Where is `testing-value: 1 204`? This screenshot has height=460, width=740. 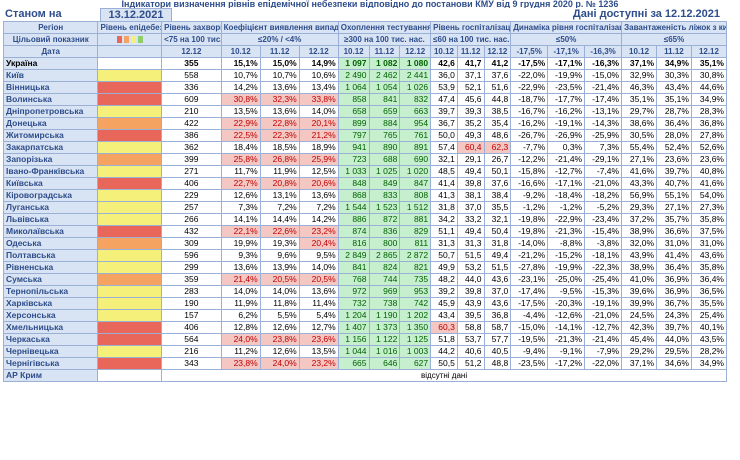
testing-value: 1 204 is located at coordinates (353, 315).